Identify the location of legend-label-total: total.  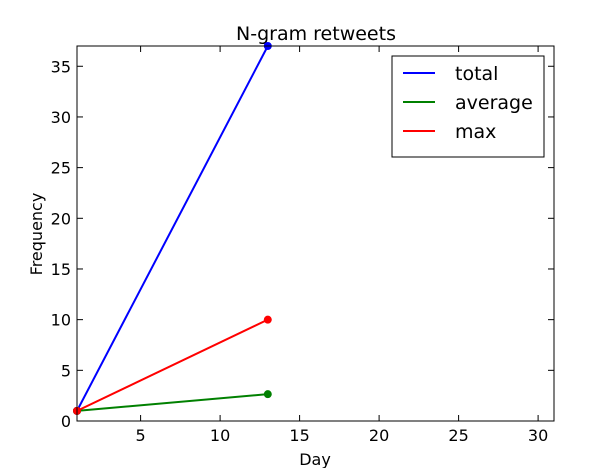
(476, 74).